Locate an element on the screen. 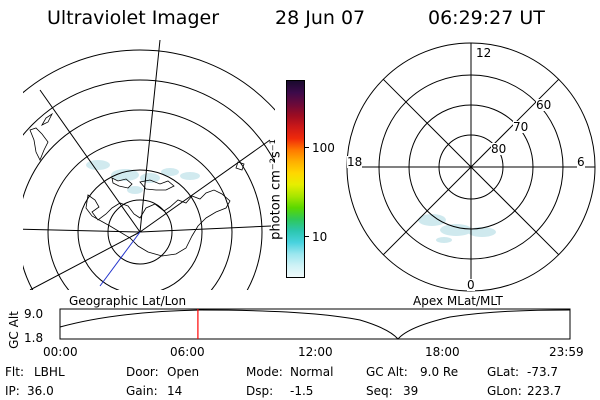 The width and height of the screenshot is (600, 400). ip-value: 36.0 is located at coordinates (40, 391).